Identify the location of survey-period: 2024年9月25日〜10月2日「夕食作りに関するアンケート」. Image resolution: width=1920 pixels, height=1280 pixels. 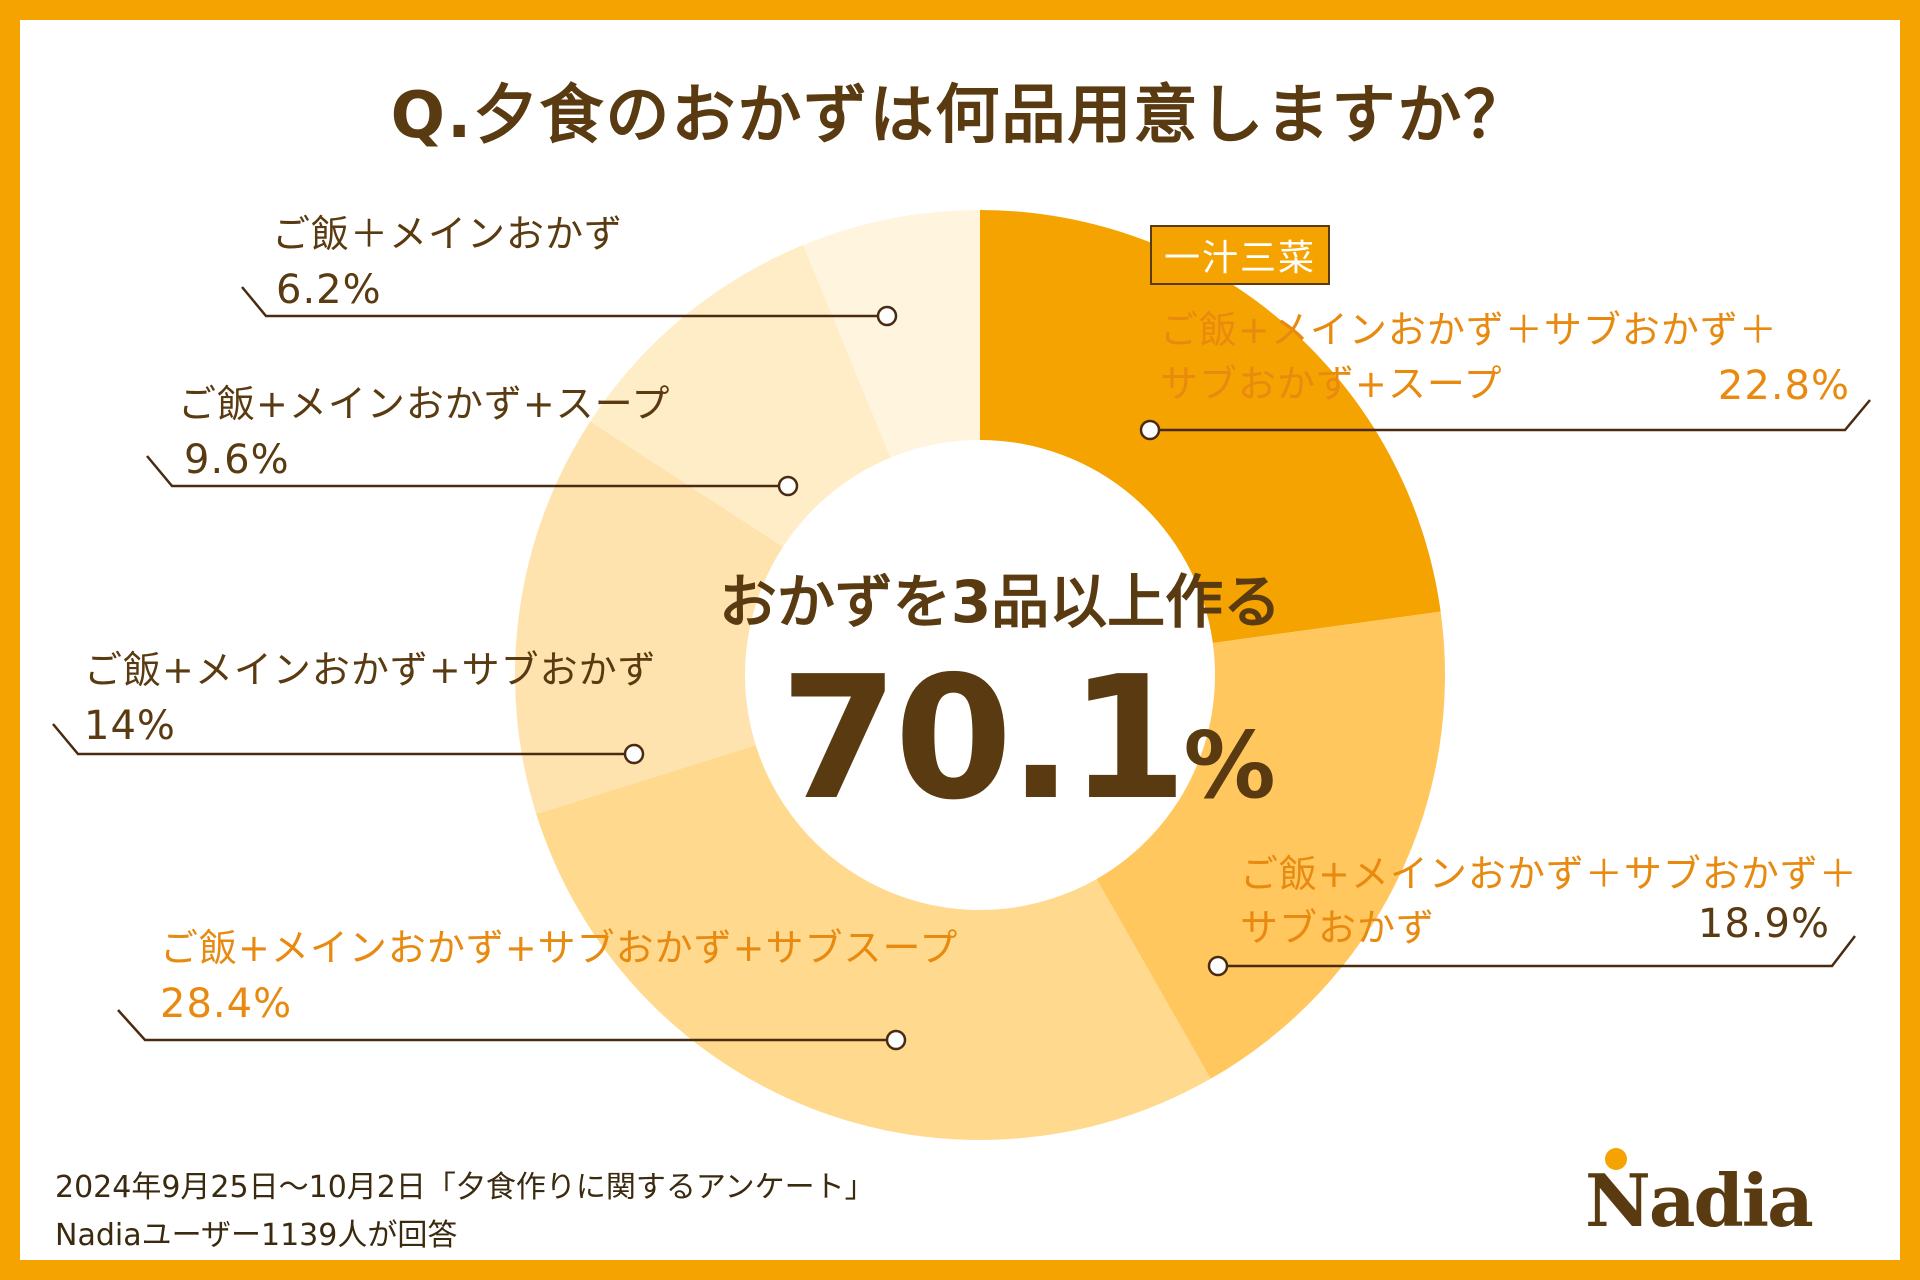
(465, 1187).